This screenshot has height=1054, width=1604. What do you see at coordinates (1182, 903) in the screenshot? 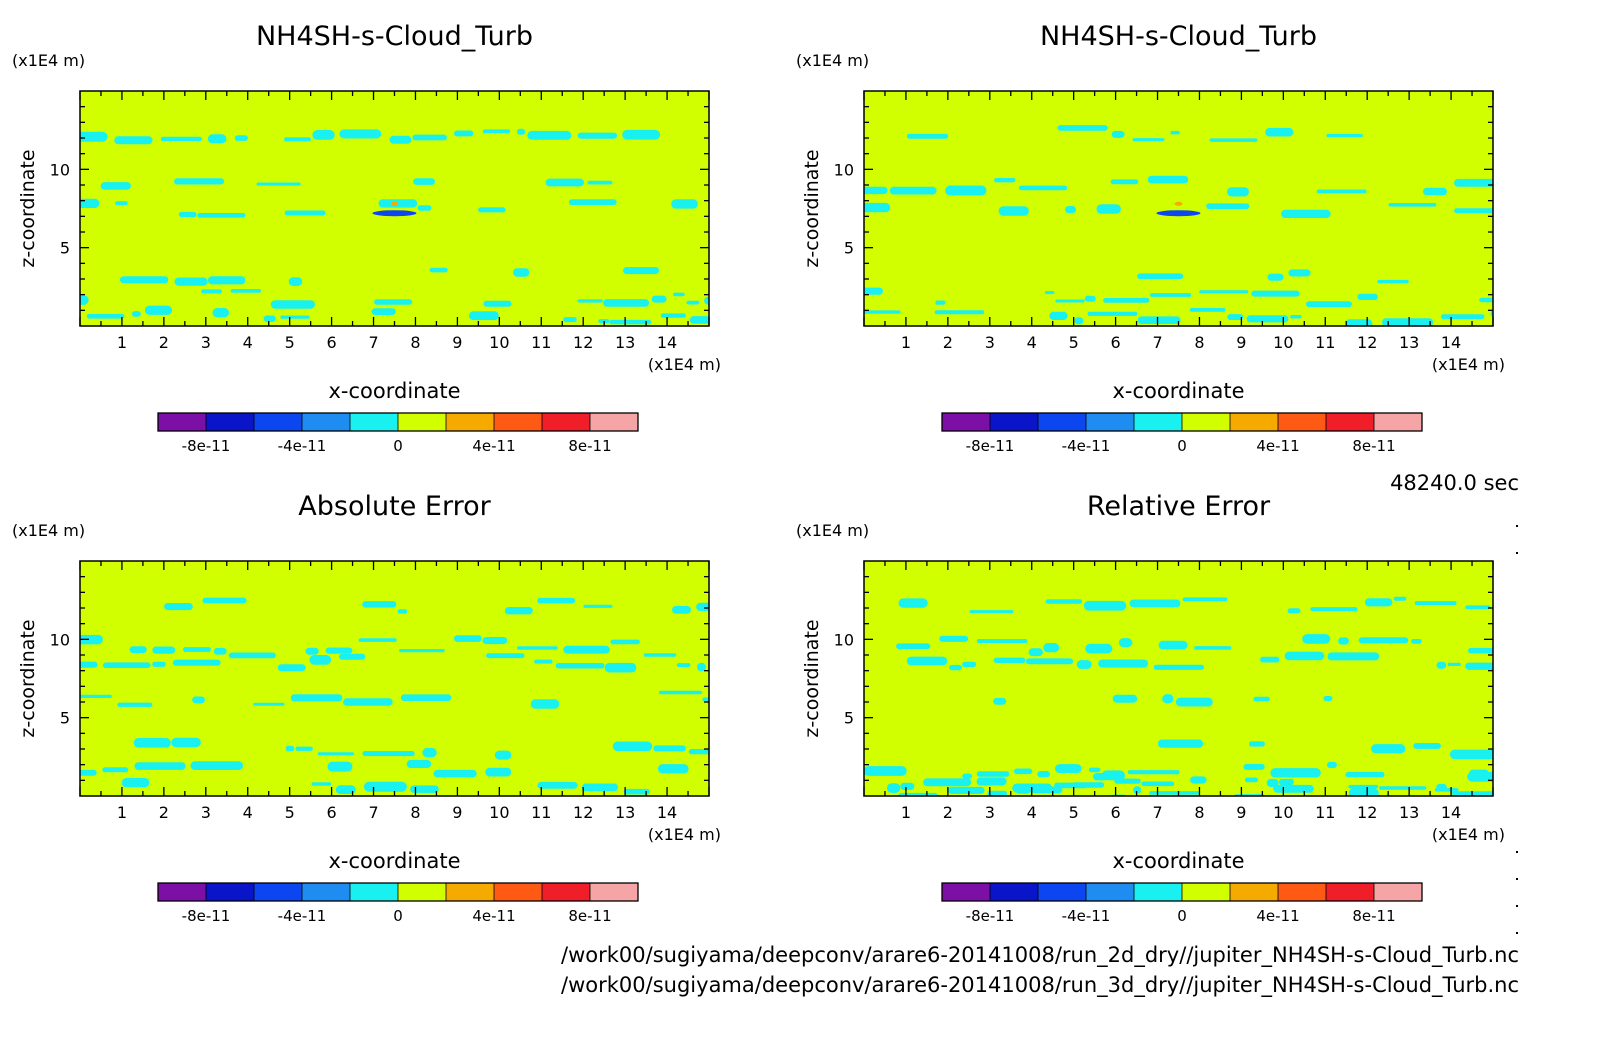
I see `colorbar: -8e-11 -4e-11 0 4e-11 8e-11` at bounding box center [1182, 903].